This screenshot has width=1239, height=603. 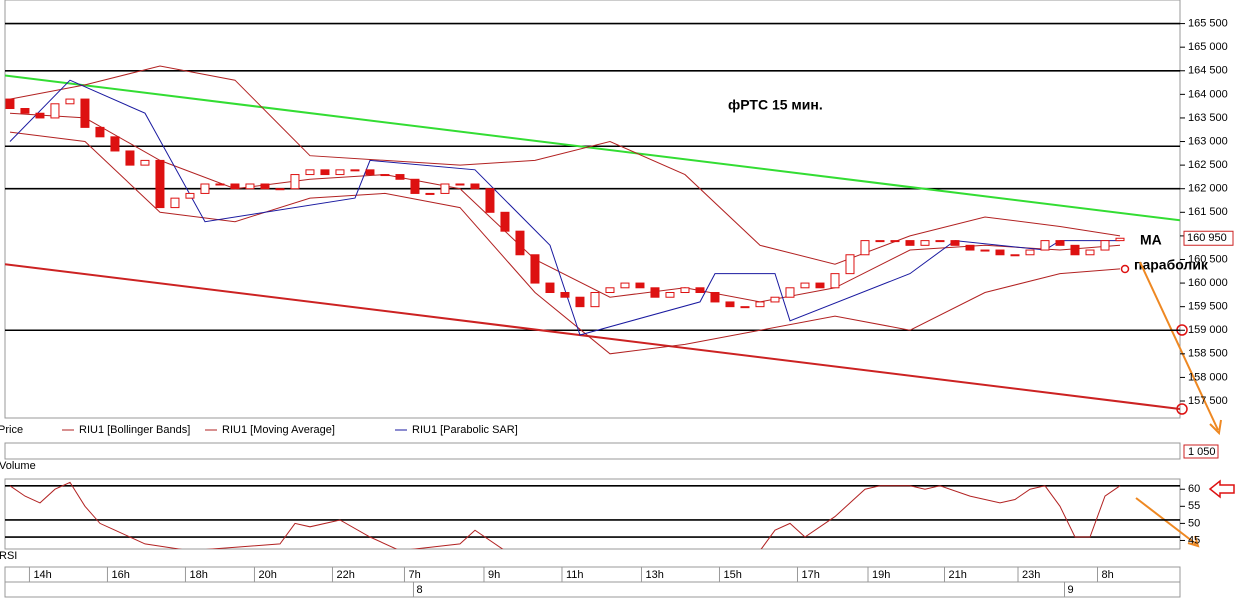 I want to click on x-tick-label: 13h, so click(x=654, y=575).